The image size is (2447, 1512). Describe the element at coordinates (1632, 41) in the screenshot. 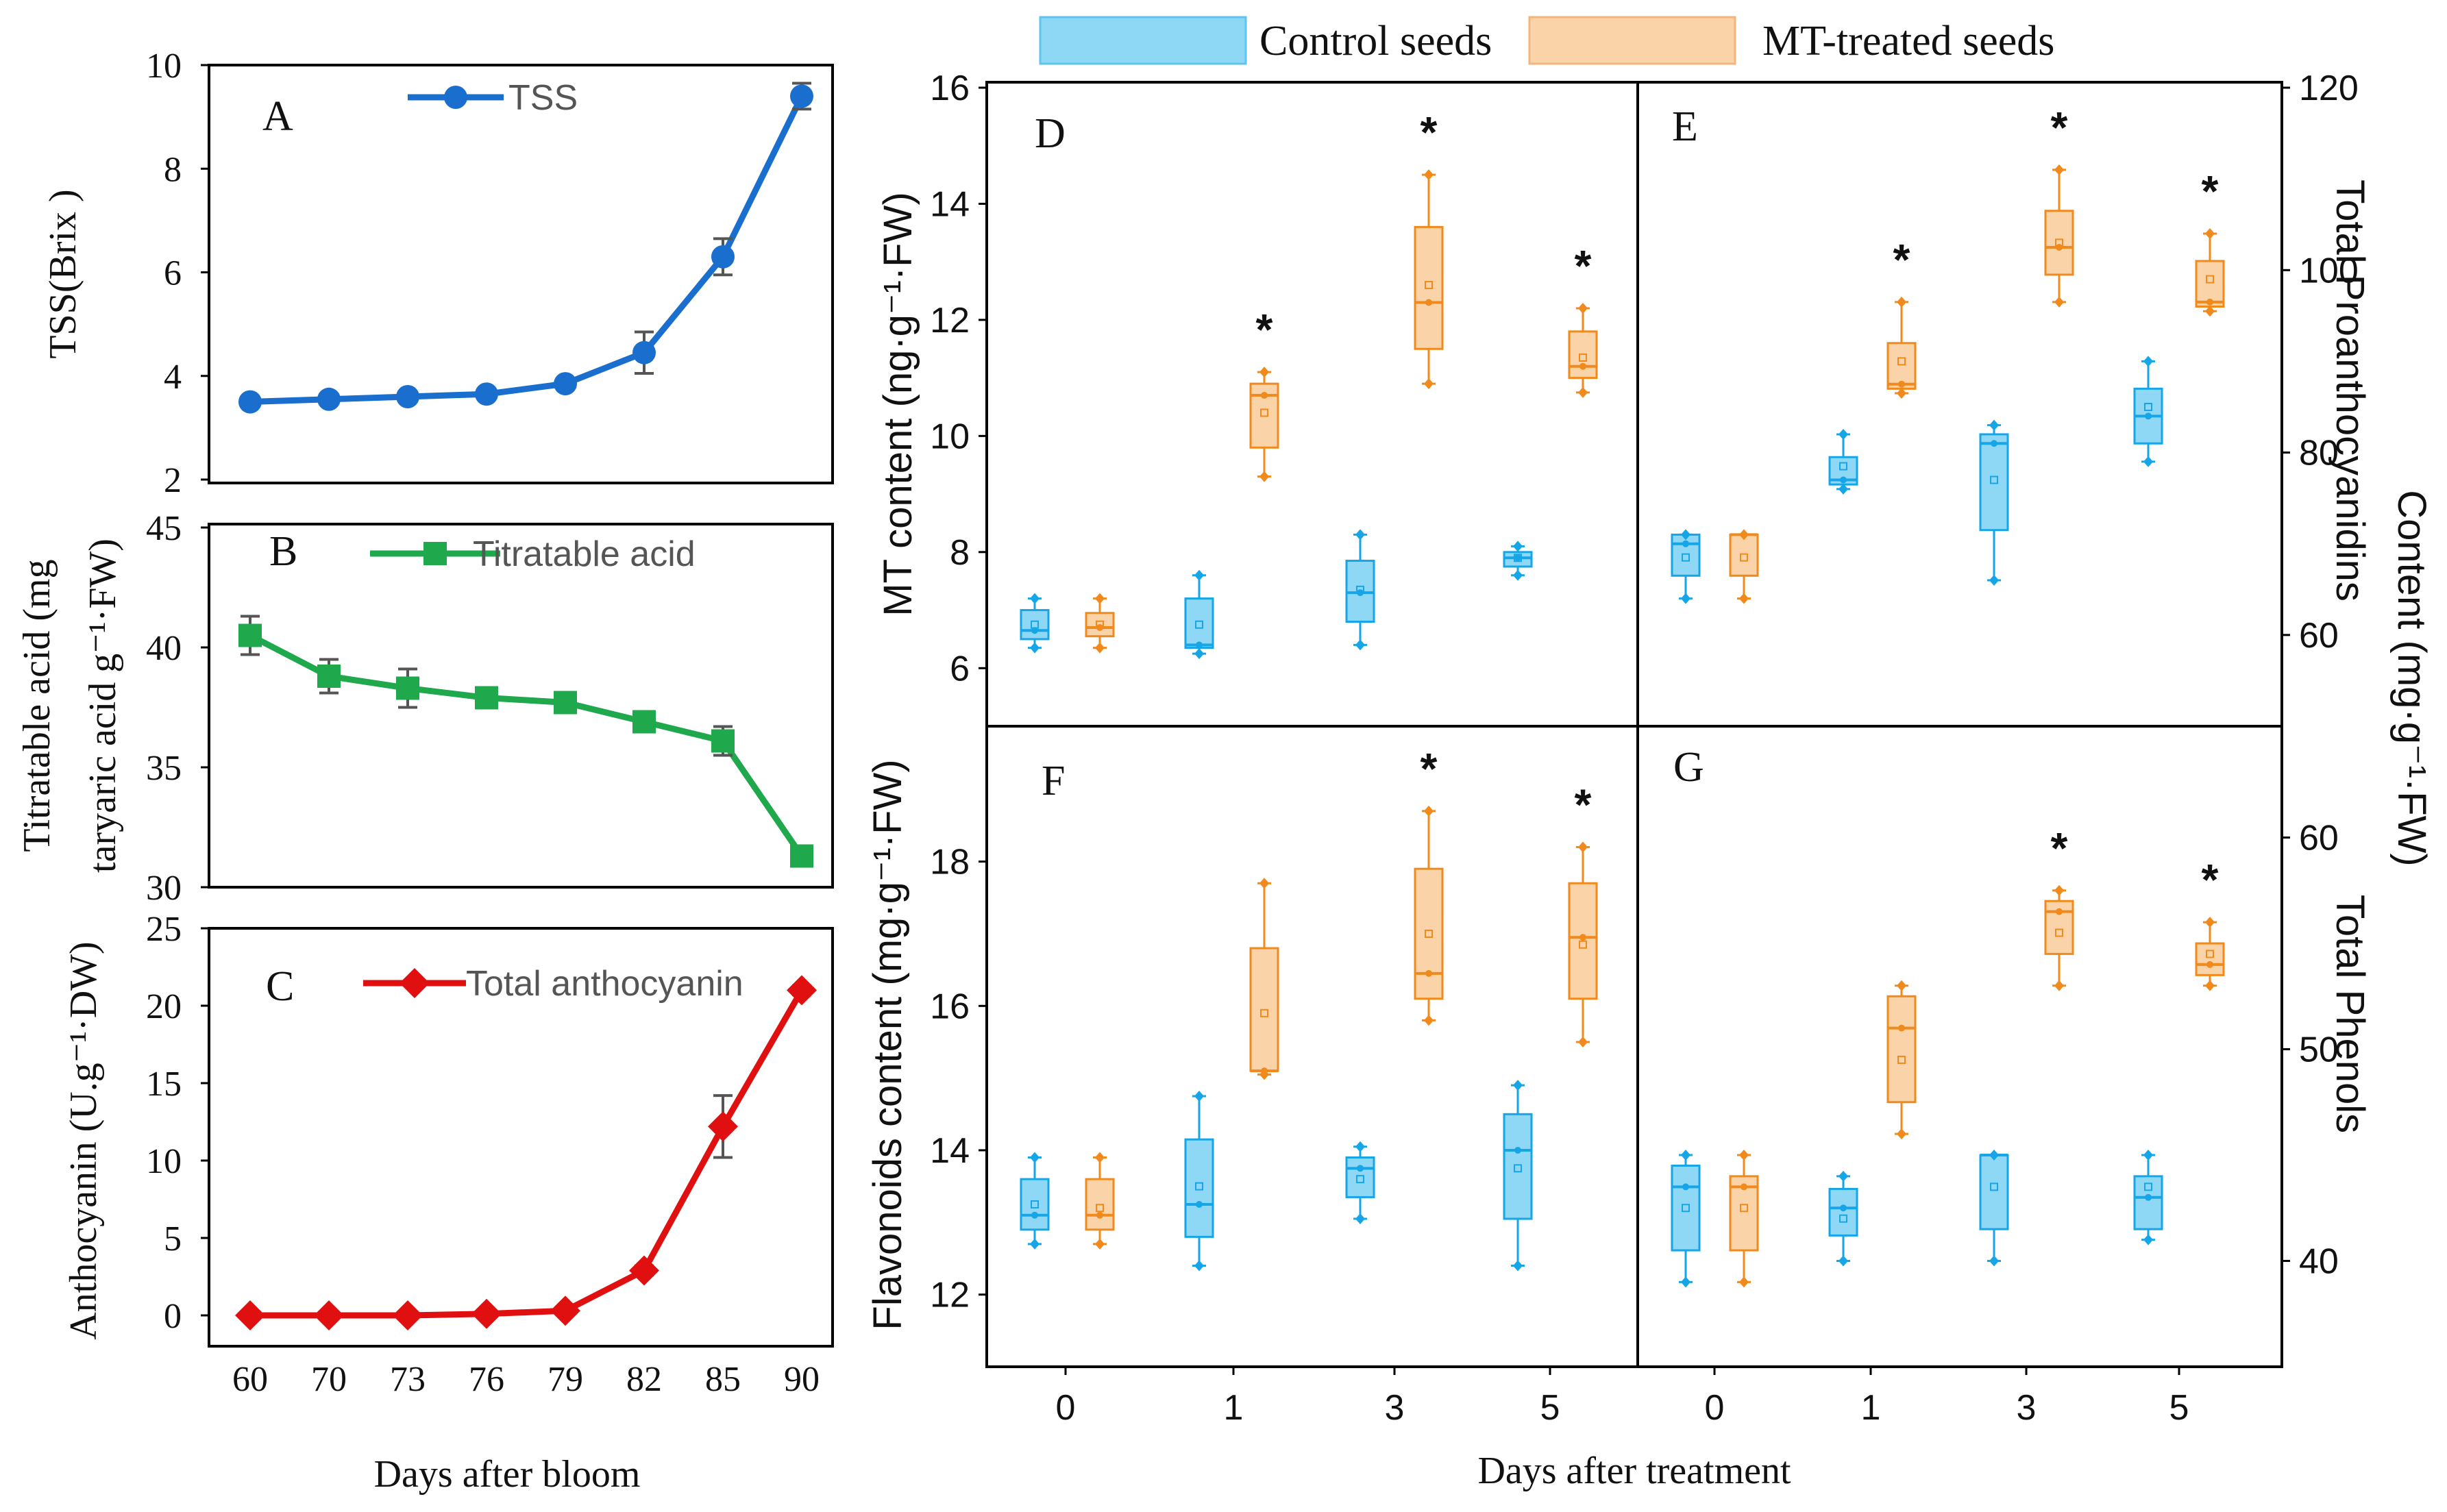

I see `legend-mt-swatch` at that location.